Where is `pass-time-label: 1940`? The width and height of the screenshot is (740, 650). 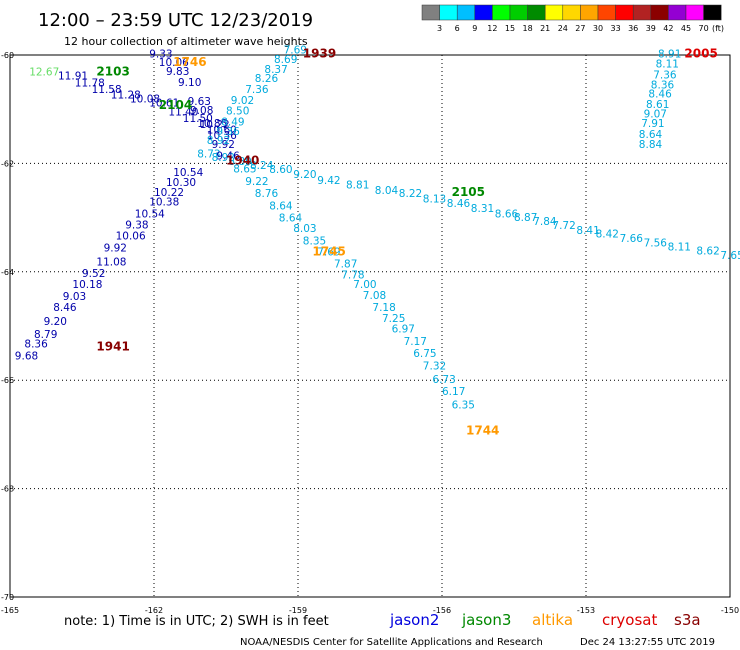 pass-time-label: 1940 is located at coordinates (242, 160).